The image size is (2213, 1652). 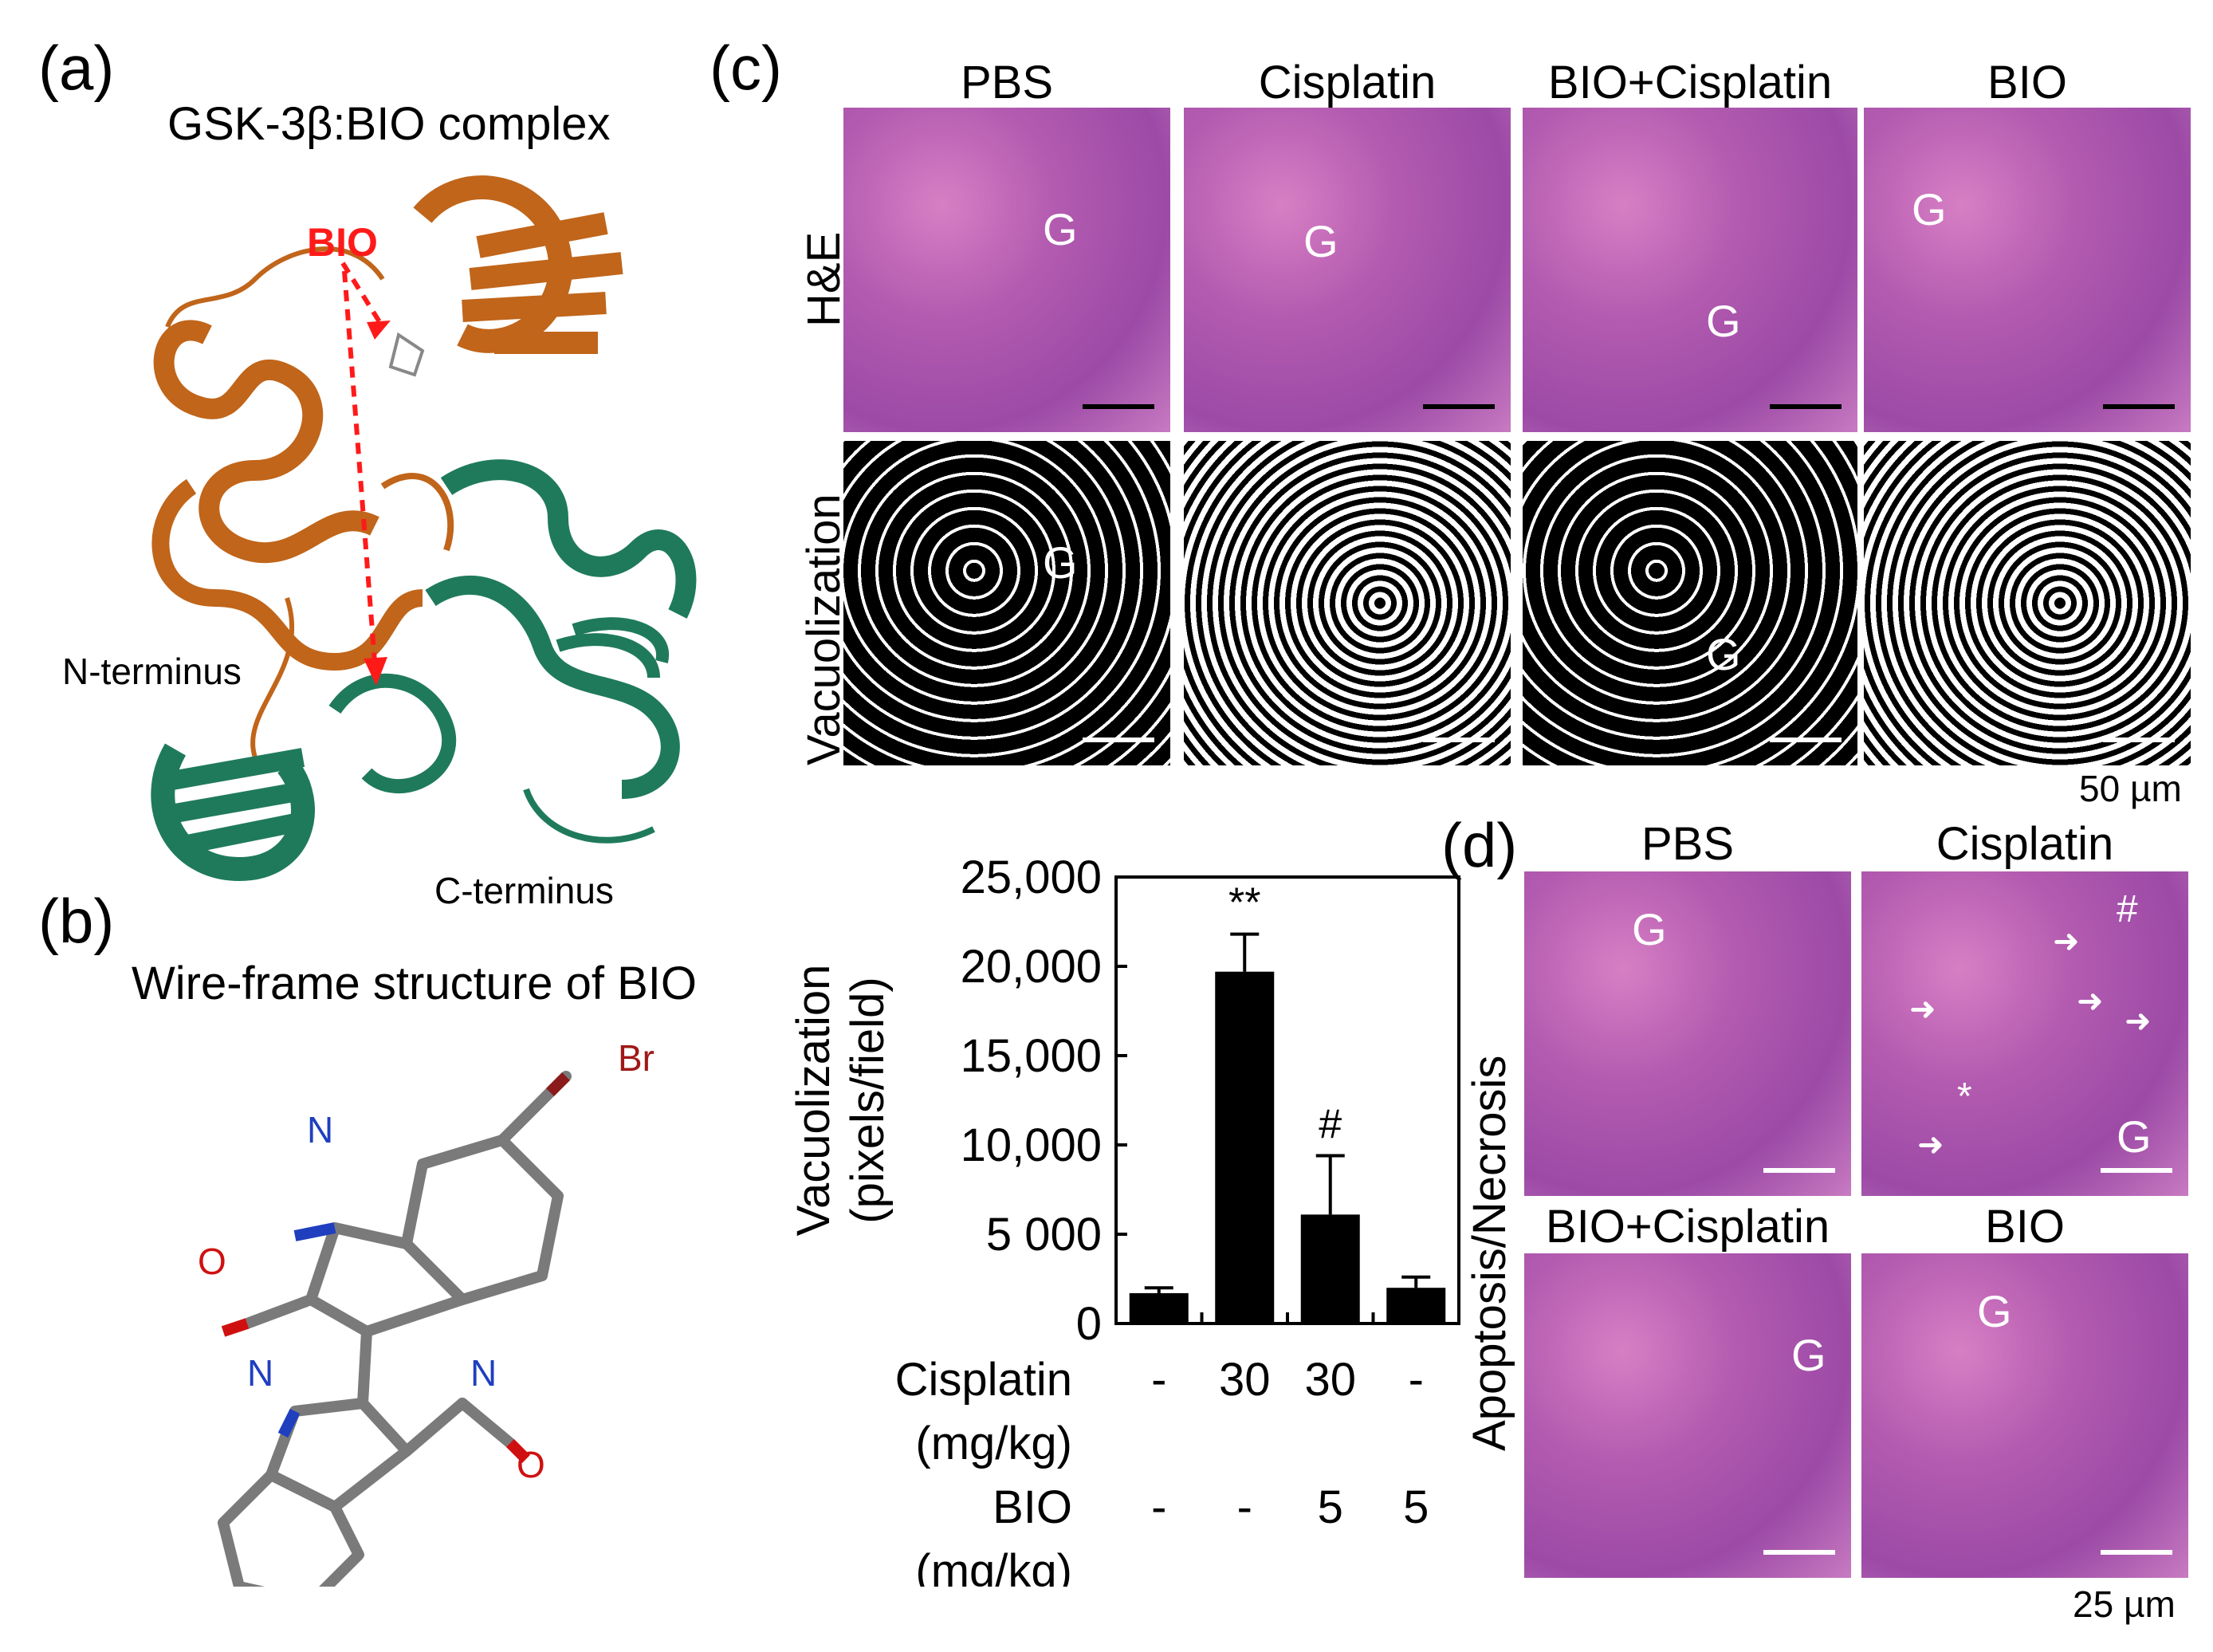 I want to click on c-terminus-label: C-terminus, so click(x=524, y=890).